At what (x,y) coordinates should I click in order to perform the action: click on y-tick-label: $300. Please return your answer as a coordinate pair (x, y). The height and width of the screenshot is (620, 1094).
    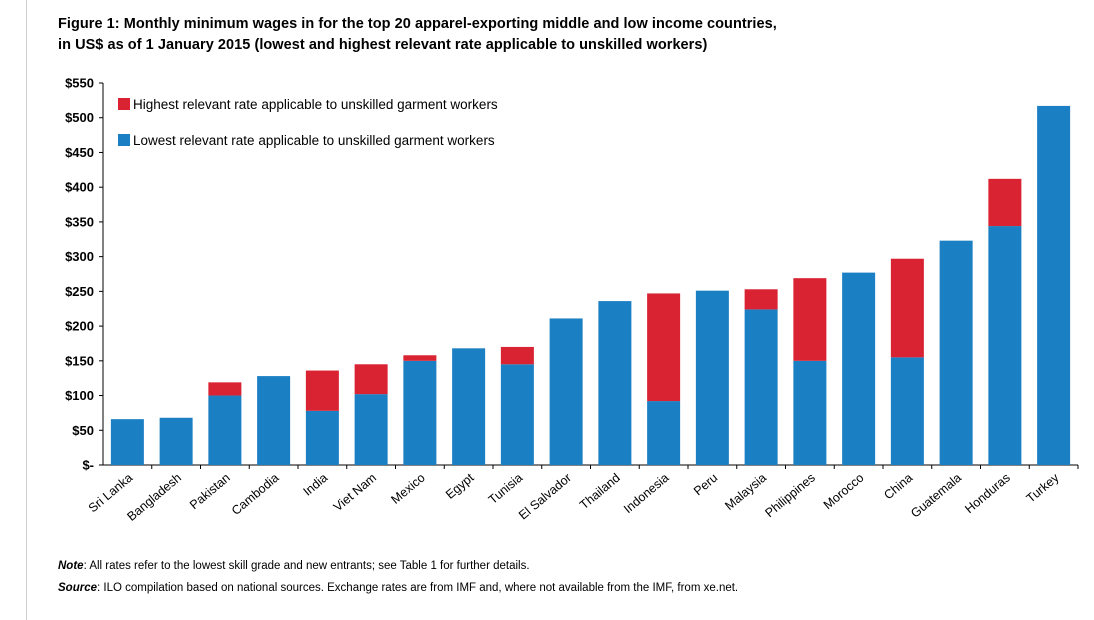
    Looking at the image, I should click on (79, 256).